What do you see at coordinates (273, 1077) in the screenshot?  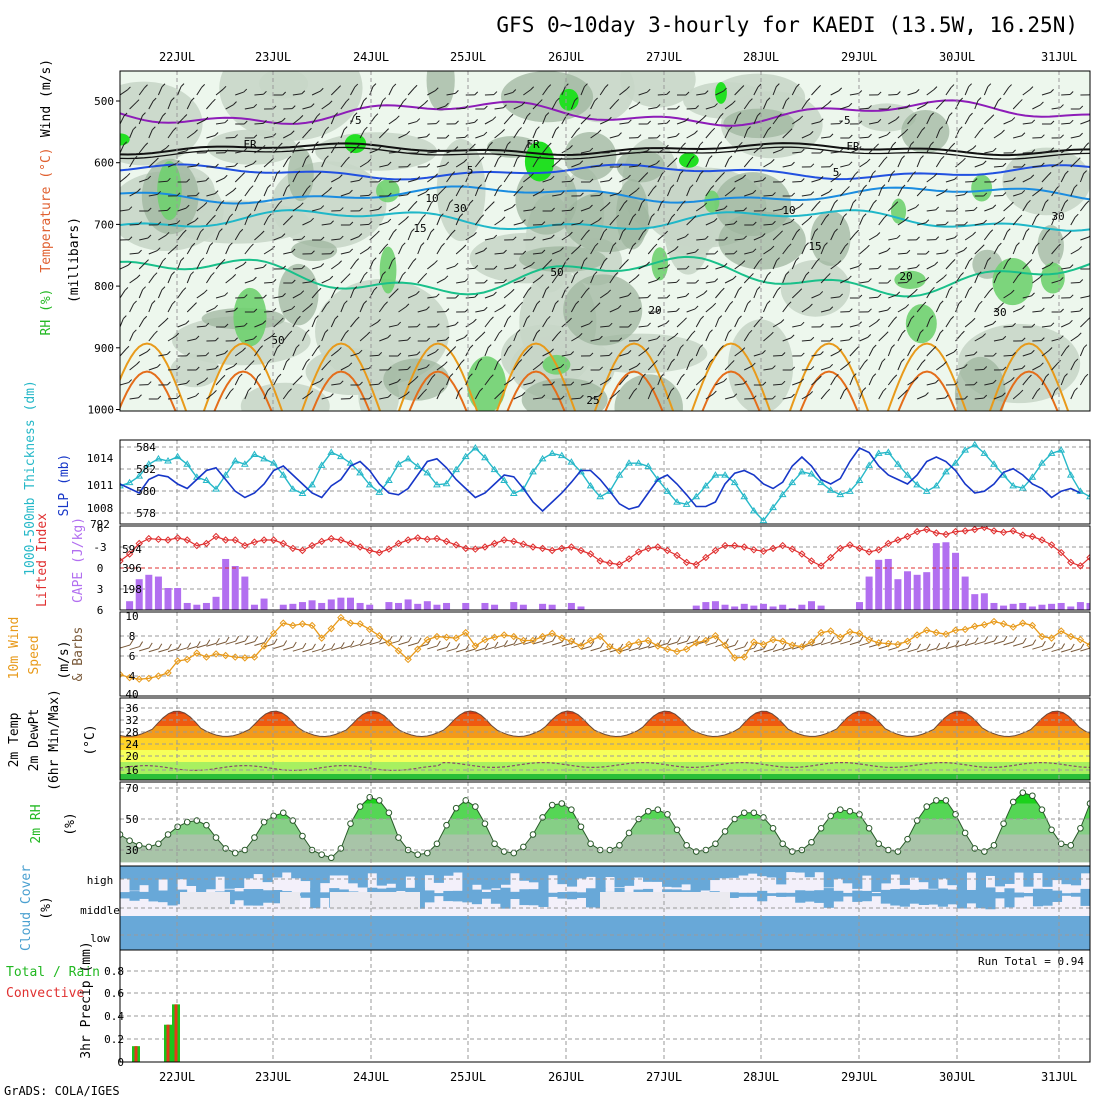 I see `date-label-bottom: 23JUL` at bounding box center [273, 1077].